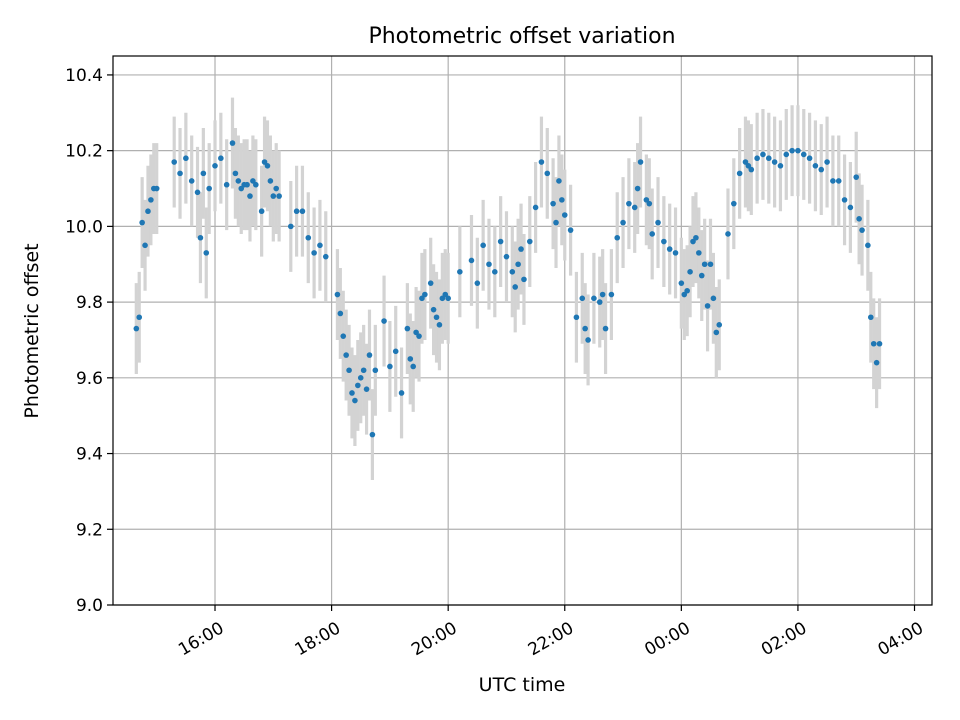  What do you see at coordinates (89, 303) in the screenshot?
I see `y-tick-label: 9.8` at bounding box center [89, 303].